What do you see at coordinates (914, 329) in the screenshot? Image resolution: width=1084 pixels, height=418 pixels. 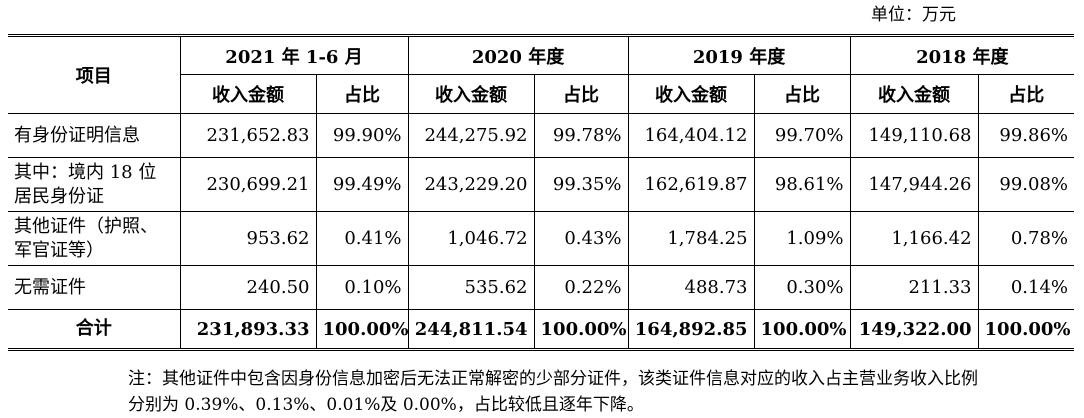 I see `table-cell: 149,322.00` at bounding box center [914, 329].